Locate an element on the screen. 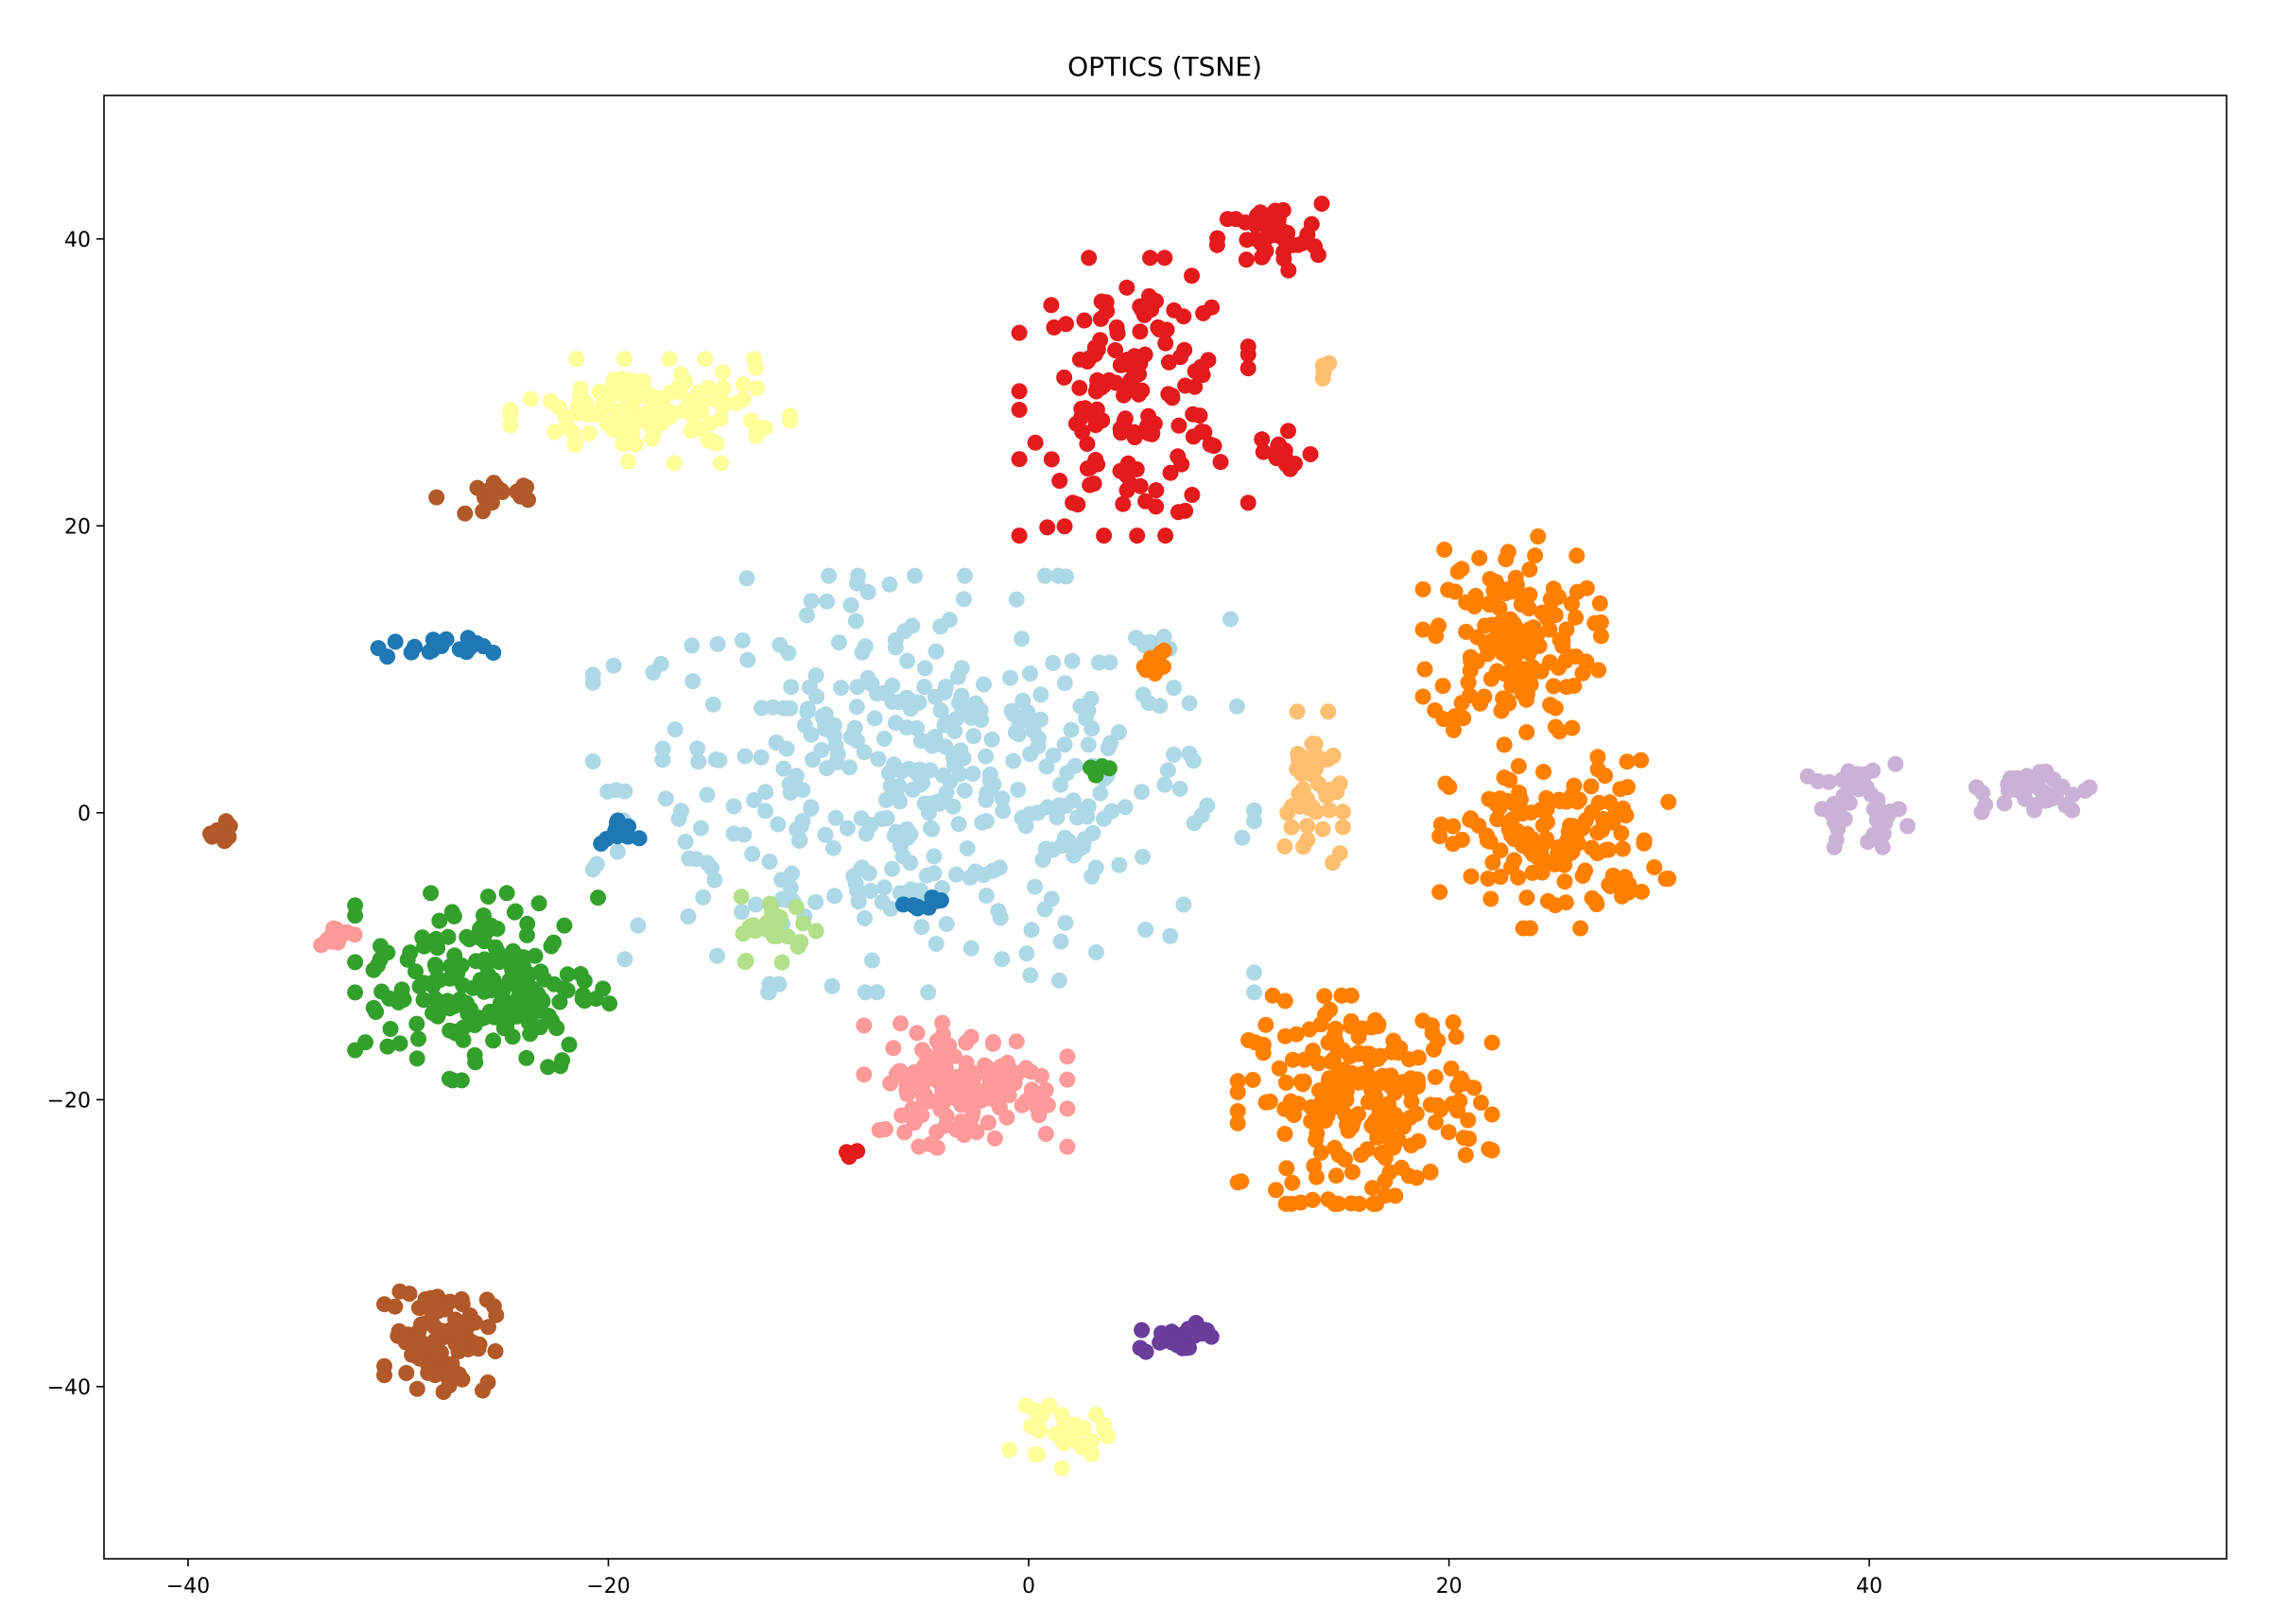  x-axis-ticks: −40 −20 0 20 40 is located at coordinates (1024, 1578).